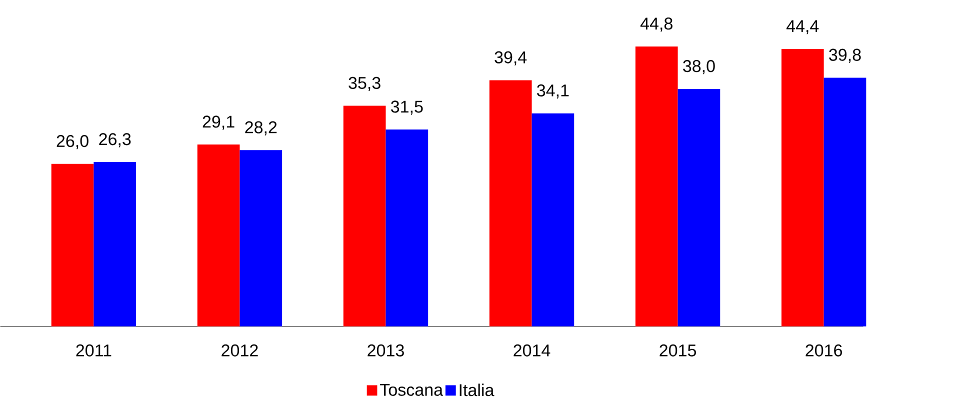  What do you see at coordinates (678, 350) in the screenshot?
I see `x-tick-label: 2015` at bounding box center [678, 350].